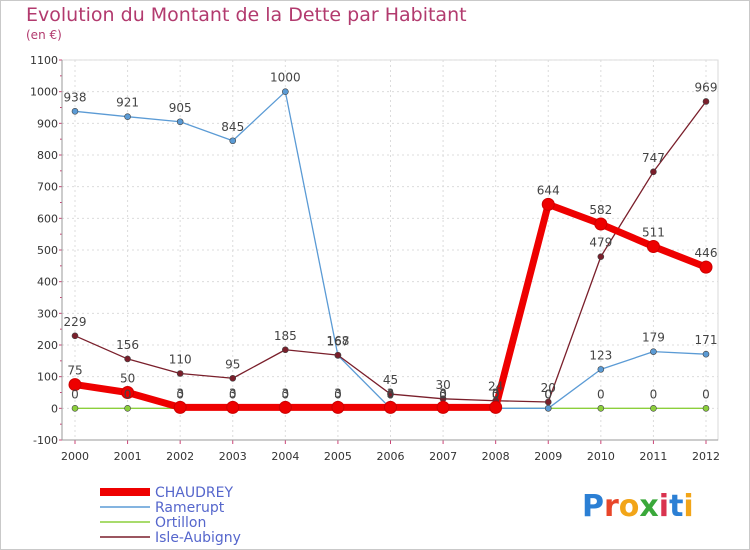 The image size is (750, 550). What do you see at coordinates (706, 340) in the screenshot?
I see `data-label: 171` at bounding box center [706, 340].